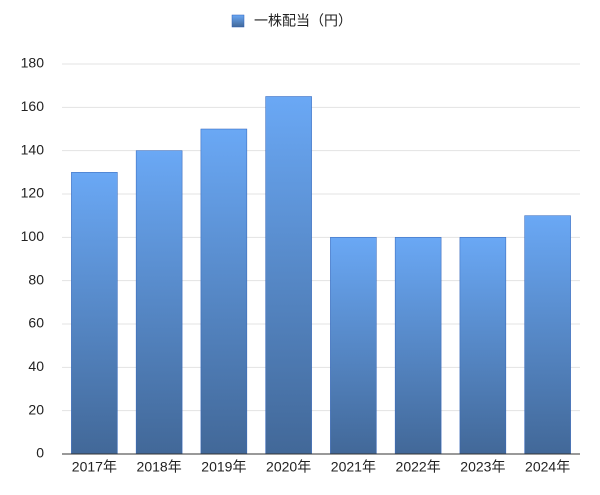 The image size is (600, 495). I want to click on y-tick-label: 140, so click(33, 149).